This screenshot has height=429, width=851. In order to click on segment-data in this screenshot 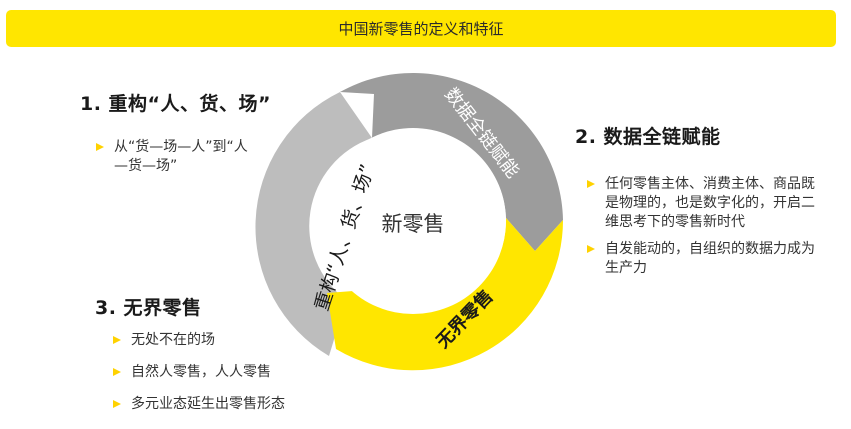, I will do `click(451, 162)`.